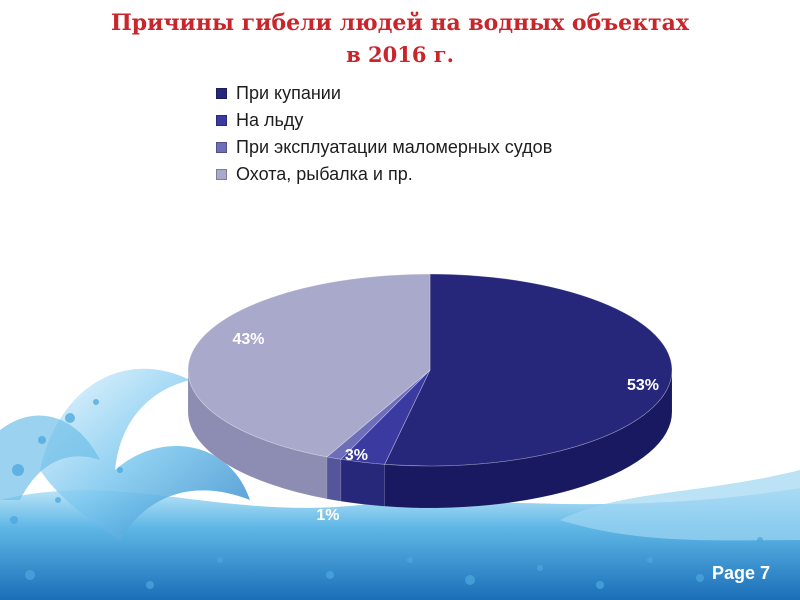 The height and width of the screenshot is (600, 800). What do you see at coordinates (394, 147) in the screenshot?
I see `legend-label-small-vessels: При эксплуатации маломерных судов` at bounding box center [394, 147].